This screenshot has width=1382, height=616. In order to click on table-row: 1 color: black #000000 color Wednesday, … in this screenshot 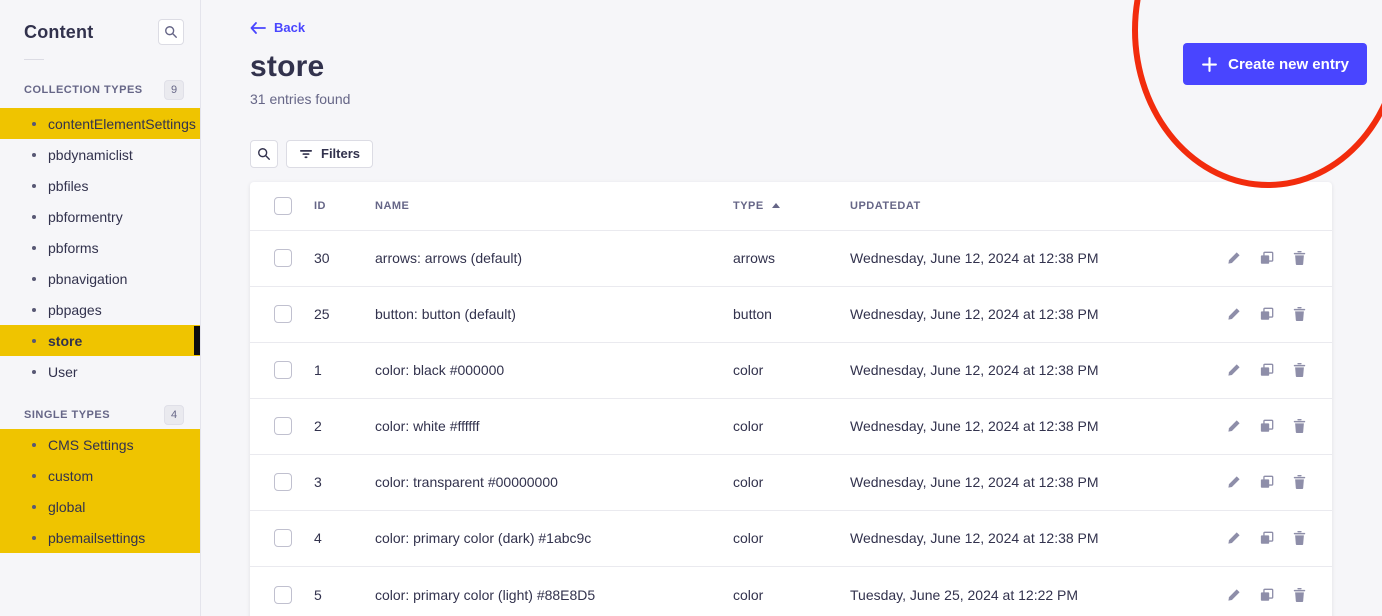, I will do `click(791, 371)`.